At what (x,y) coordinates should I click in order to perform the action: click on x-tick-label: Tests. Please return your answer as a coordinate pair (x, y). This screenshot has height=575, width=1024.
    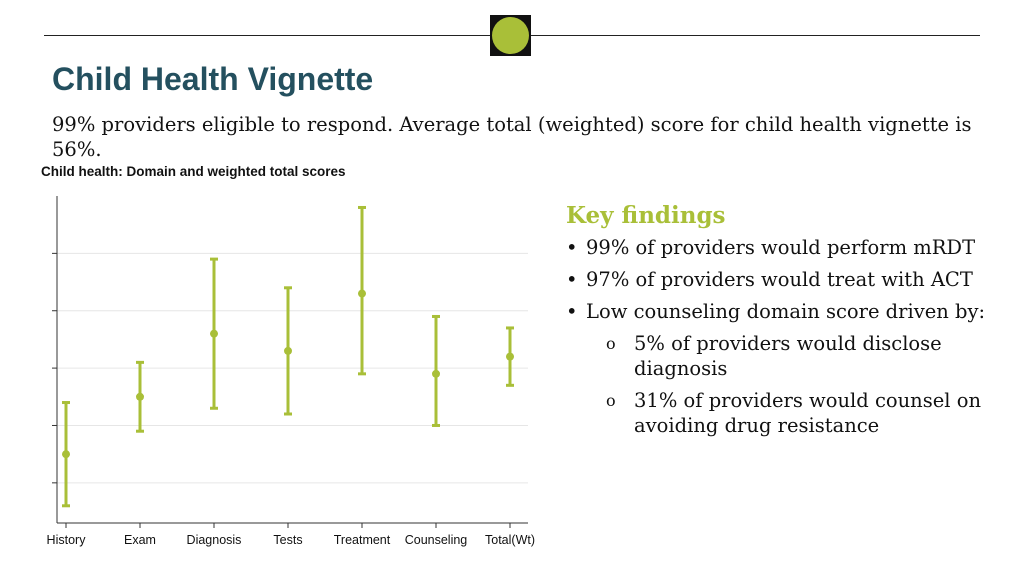
    Looking at the image, I should click on (287, 540).